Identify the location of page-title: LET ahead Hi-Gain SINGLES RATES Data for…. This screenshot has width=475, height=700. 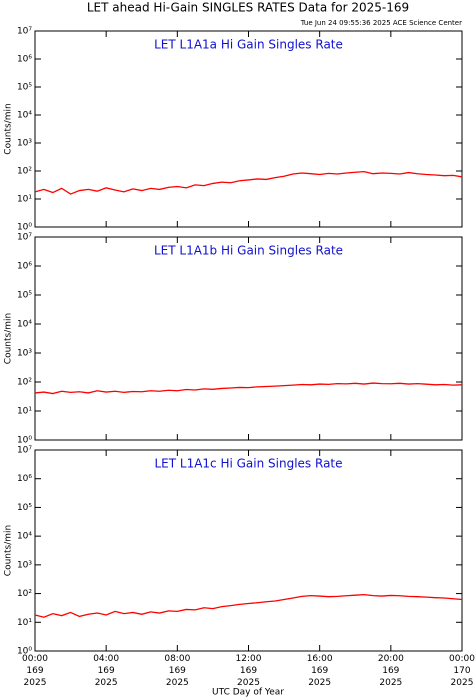
(248, 8).